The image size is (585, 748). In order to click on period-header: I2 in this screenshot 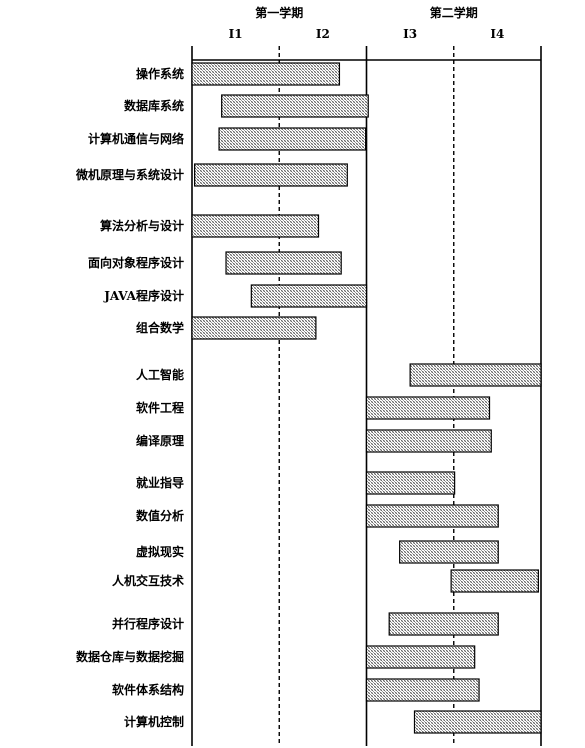, I will do `click(323, 34)`.